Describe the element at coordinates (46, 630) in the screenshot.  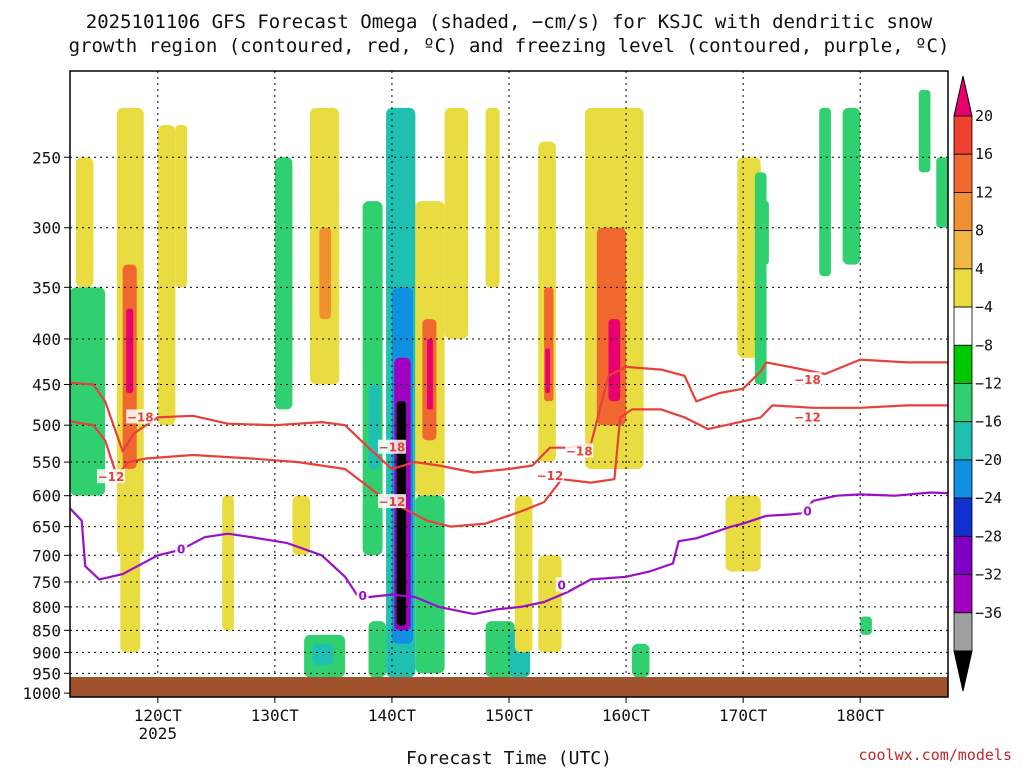
I see `y-tick-label-850: 850` at that location.